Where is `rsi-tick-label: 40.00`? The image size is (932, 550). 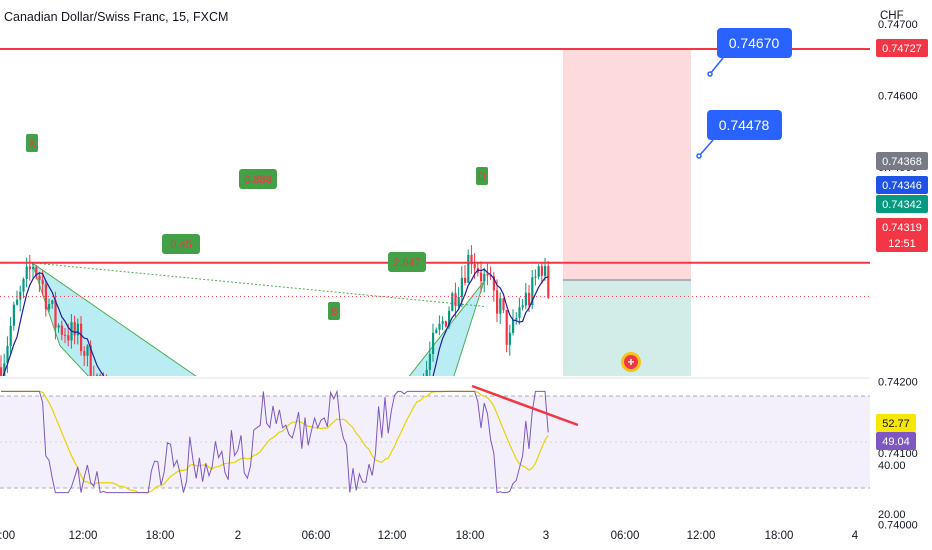
rsi-tick-label: 40.00 is located at coordinates (892, 466).